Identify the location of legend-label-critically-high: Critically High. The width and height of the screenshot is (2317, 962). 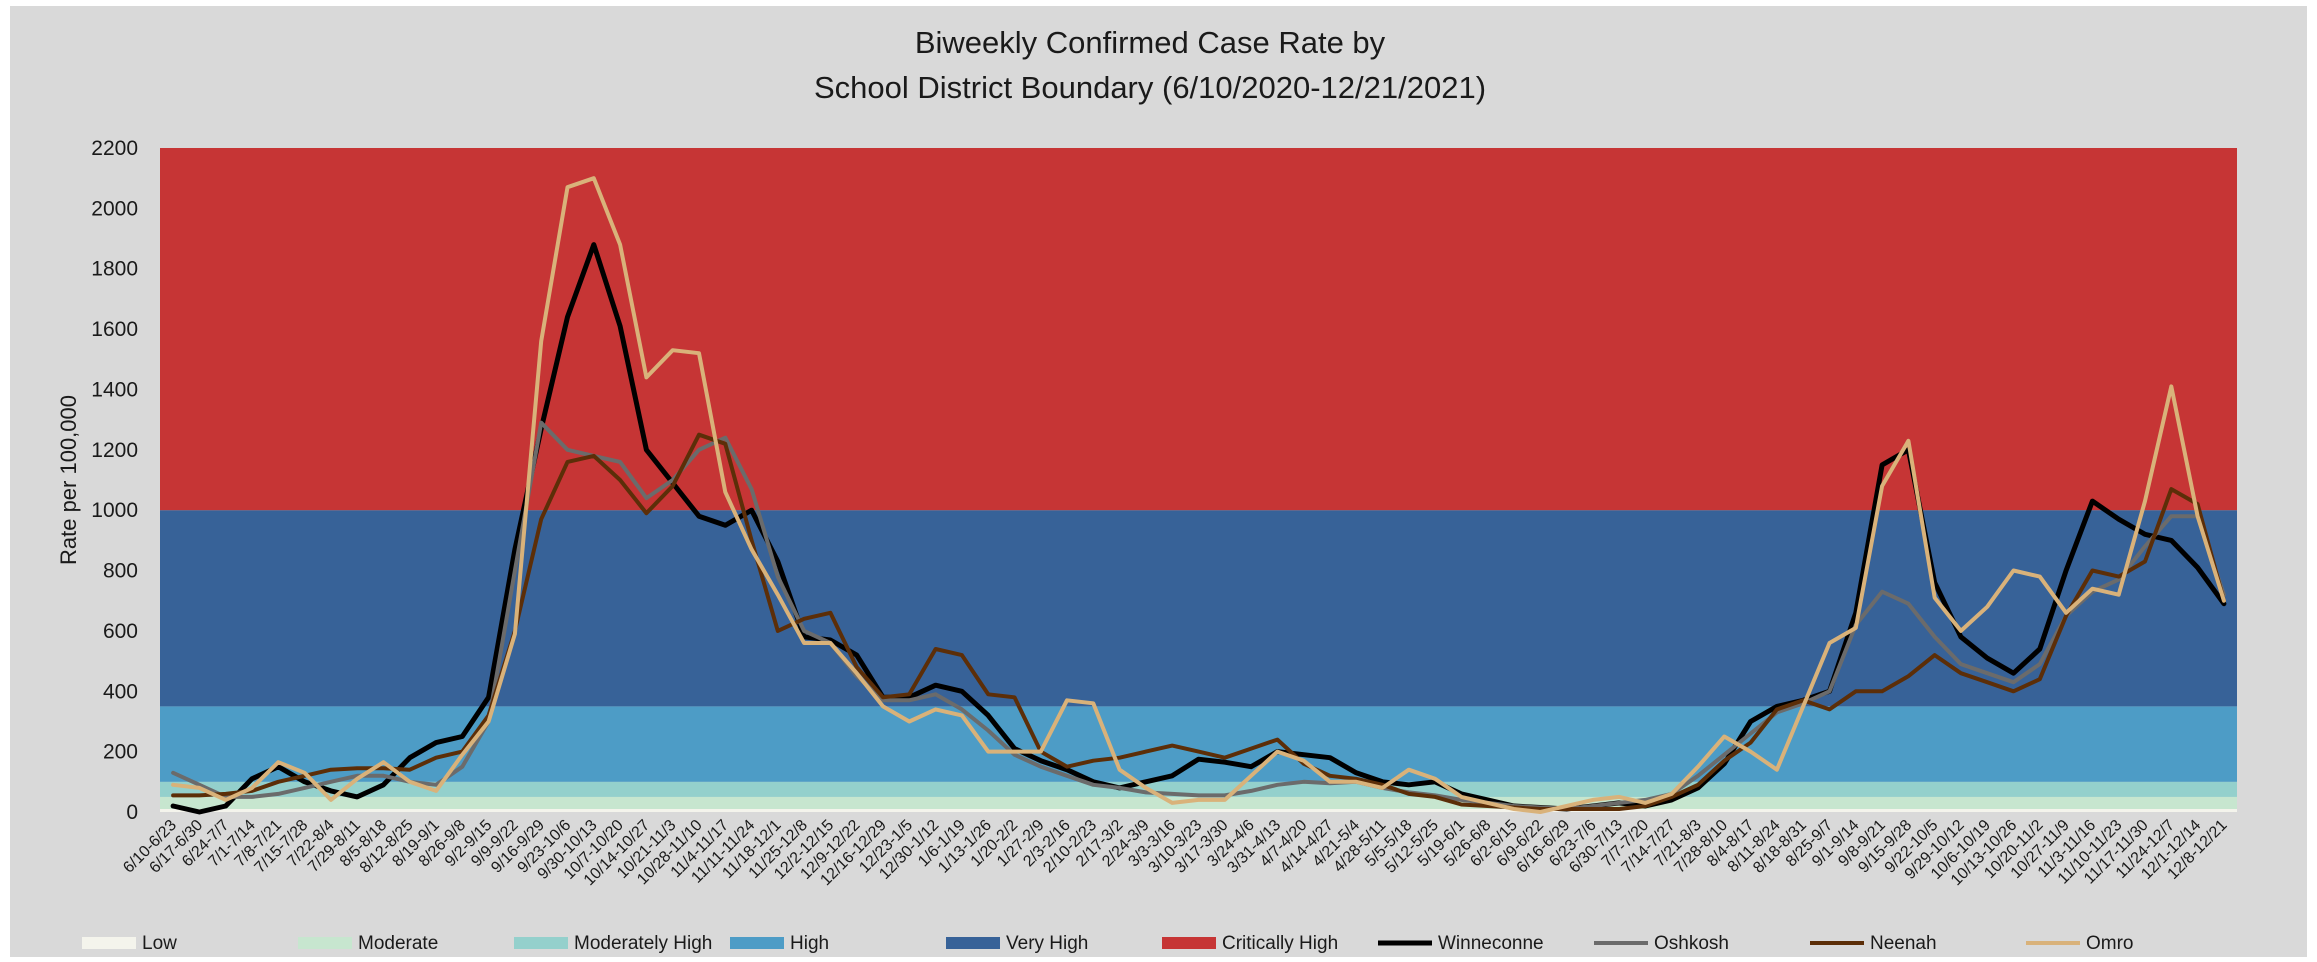
(1280, 943).